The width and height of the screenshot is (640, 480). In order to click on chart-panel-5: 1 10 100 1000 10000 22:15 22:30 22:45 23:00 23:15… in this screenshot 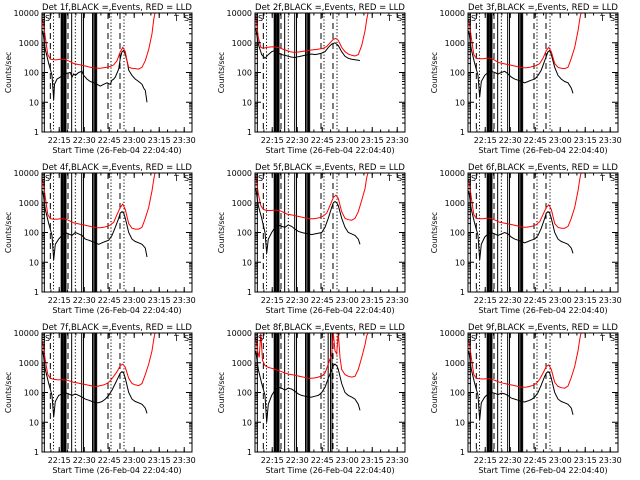, I will do `click(313, 239)`.